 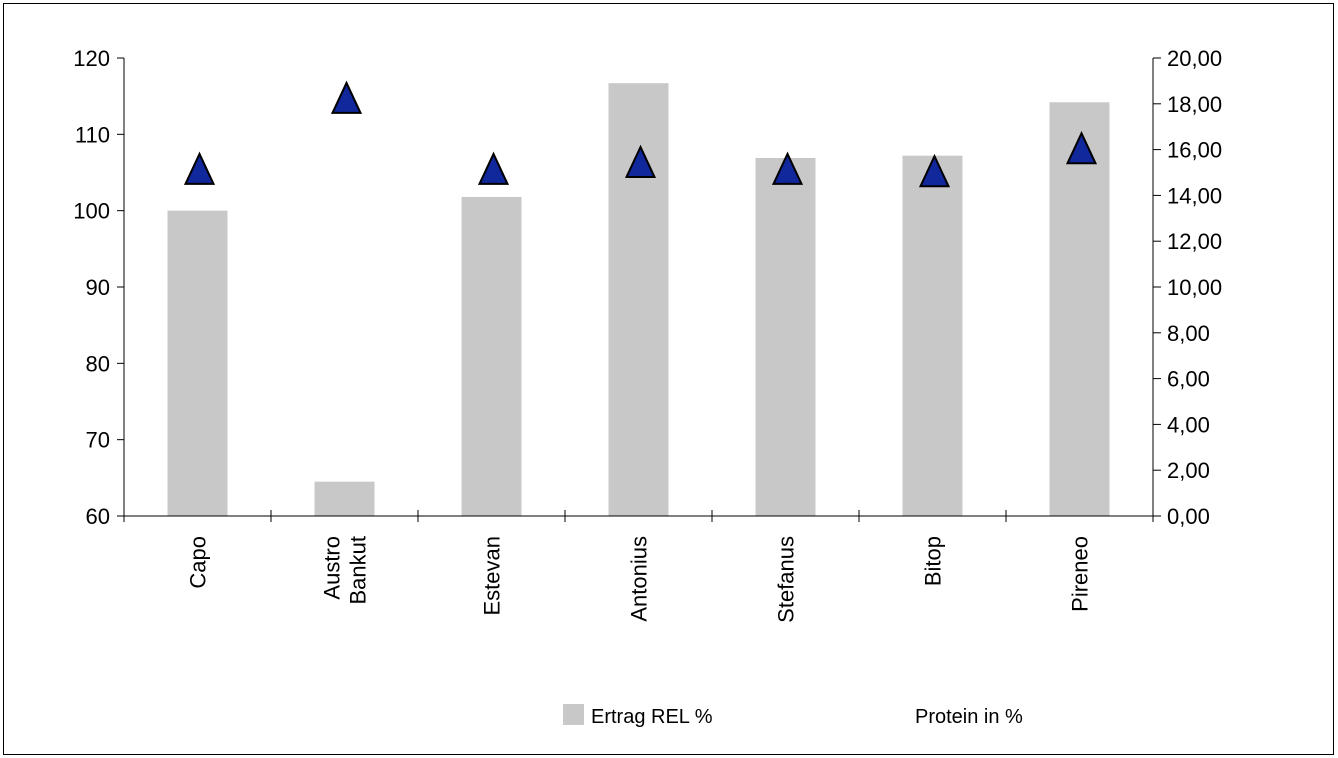 I want to click on right-tick-label-7: 14,00, so click(x=1194, y=195).